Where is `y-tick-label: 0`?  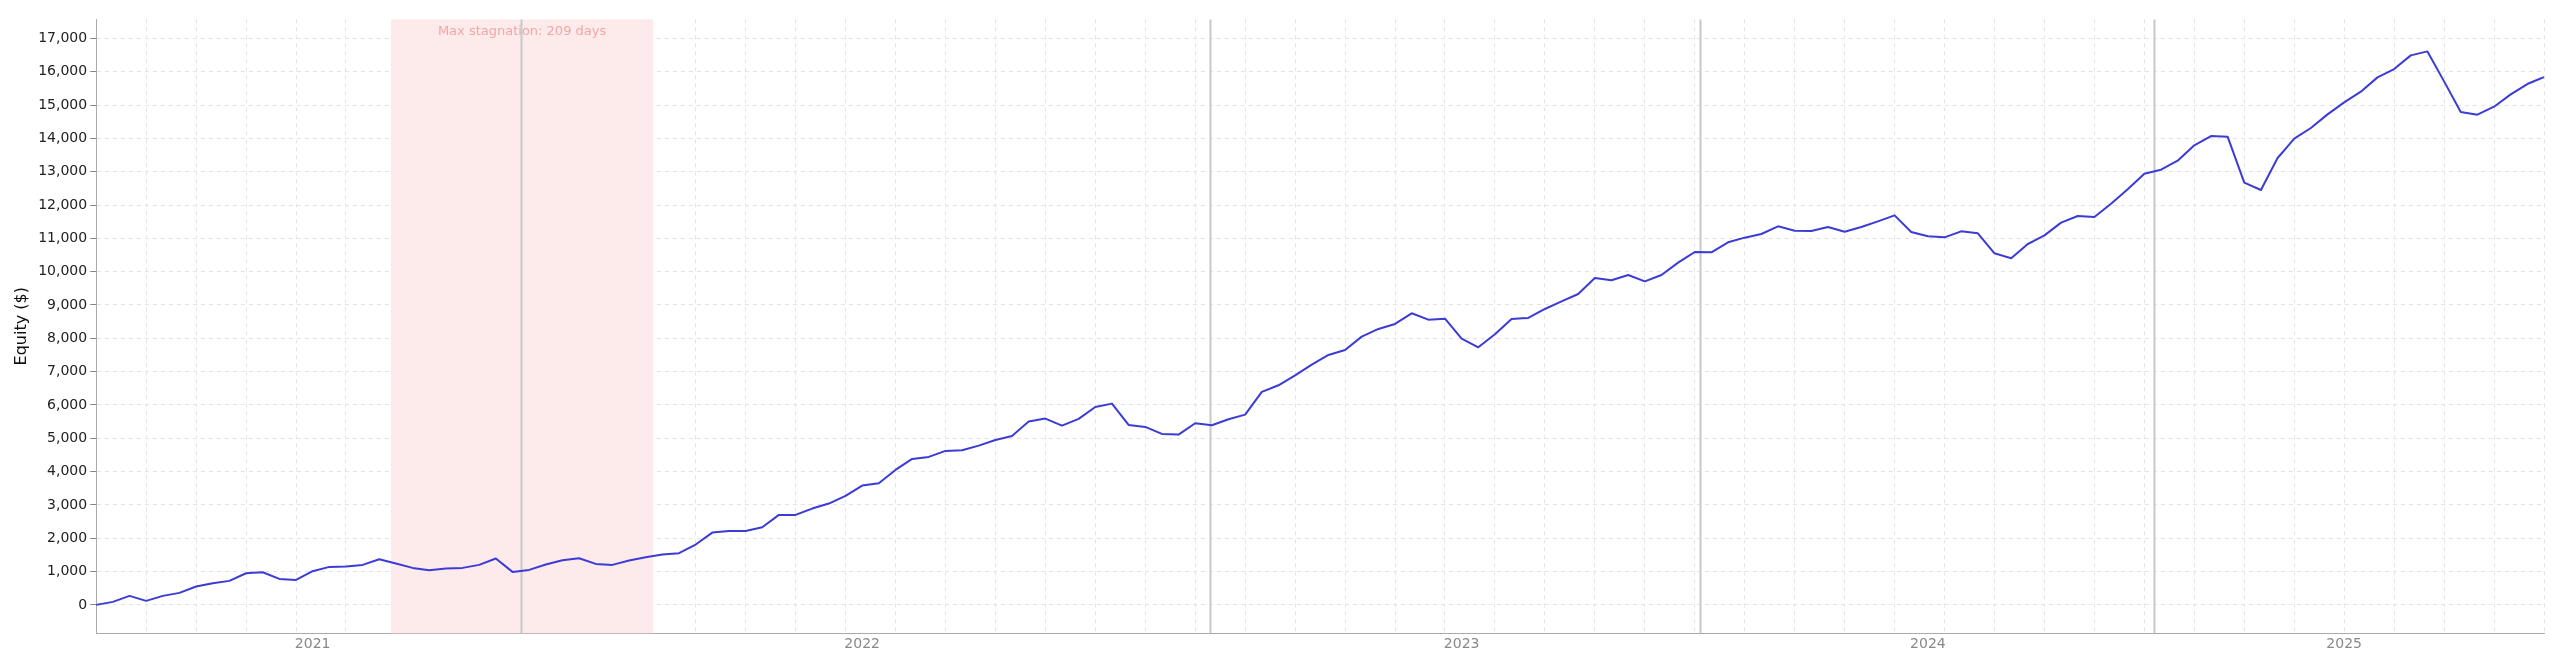
y-tick-label: 0 is located at coordinates (83, 603).